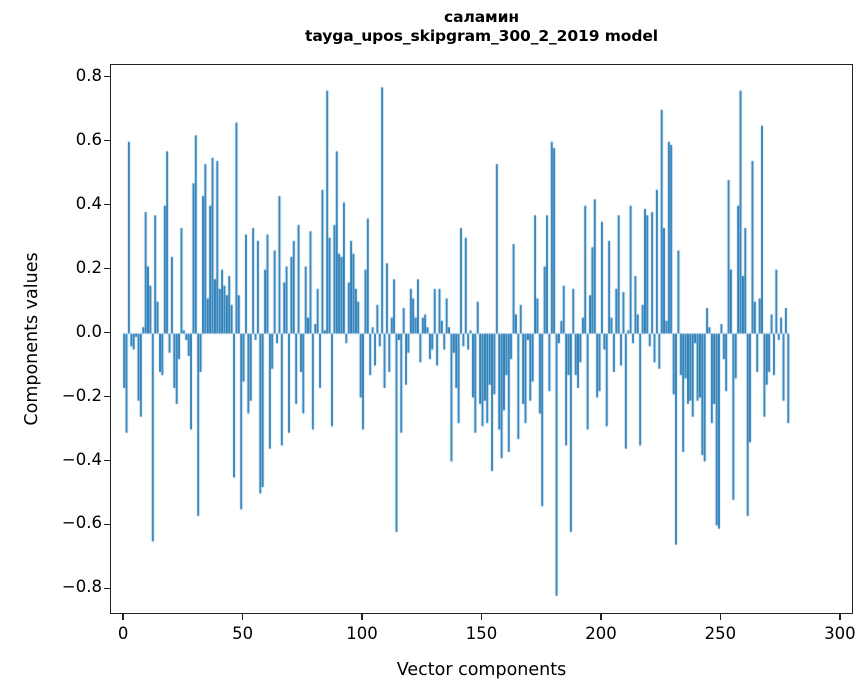 This screenshot has height=696, width=867. I want to click on y-tick-label: 0.2, so click(88, 267).